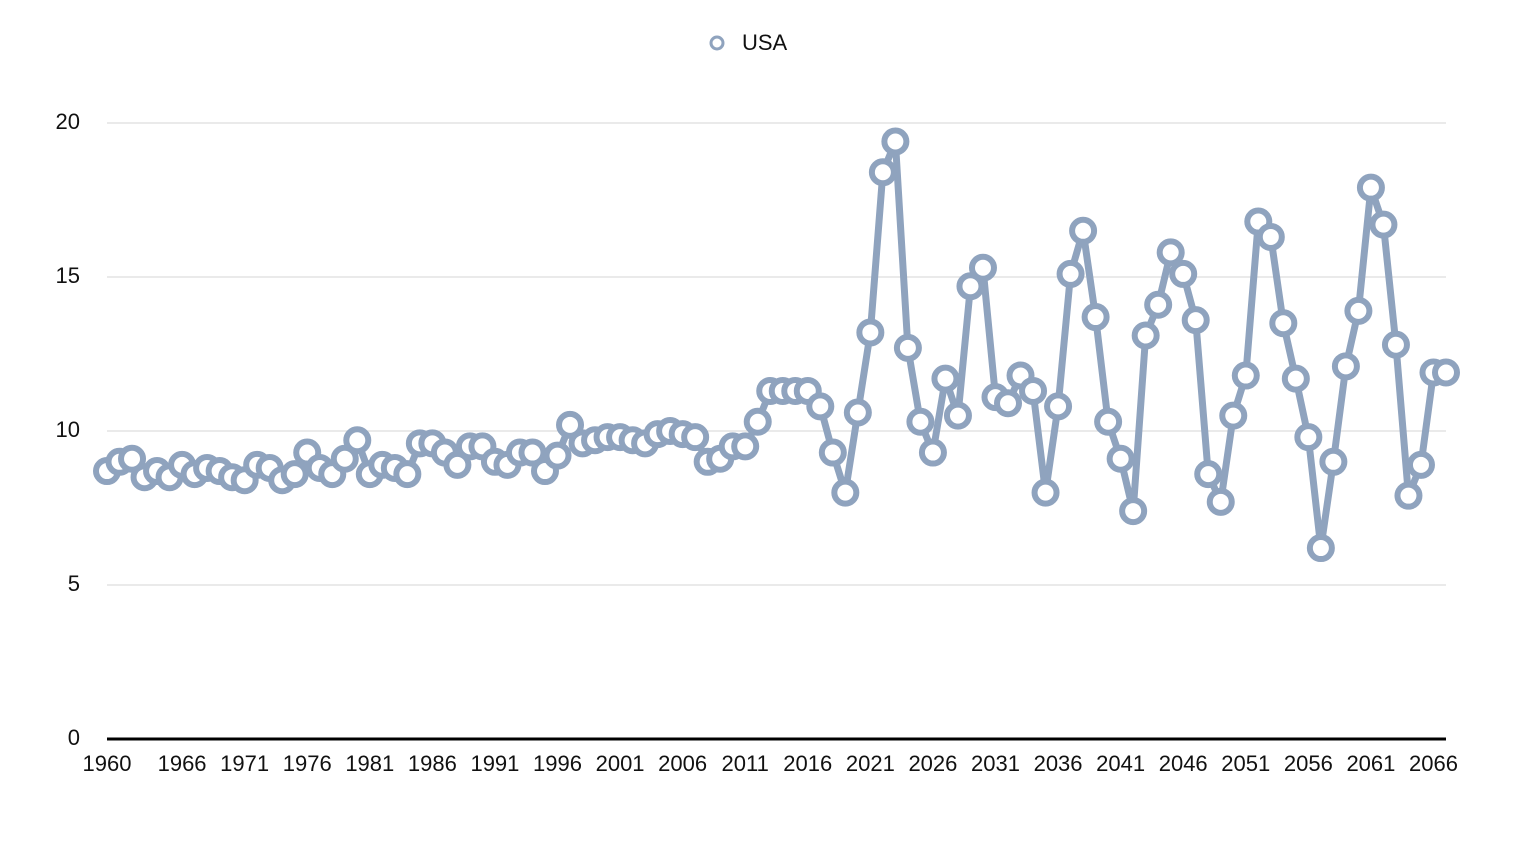  What do you see at coordinates (1245, 763) in the screenshot?
I see `x-tick-label: 2051` at bounding box center [1245, 763].